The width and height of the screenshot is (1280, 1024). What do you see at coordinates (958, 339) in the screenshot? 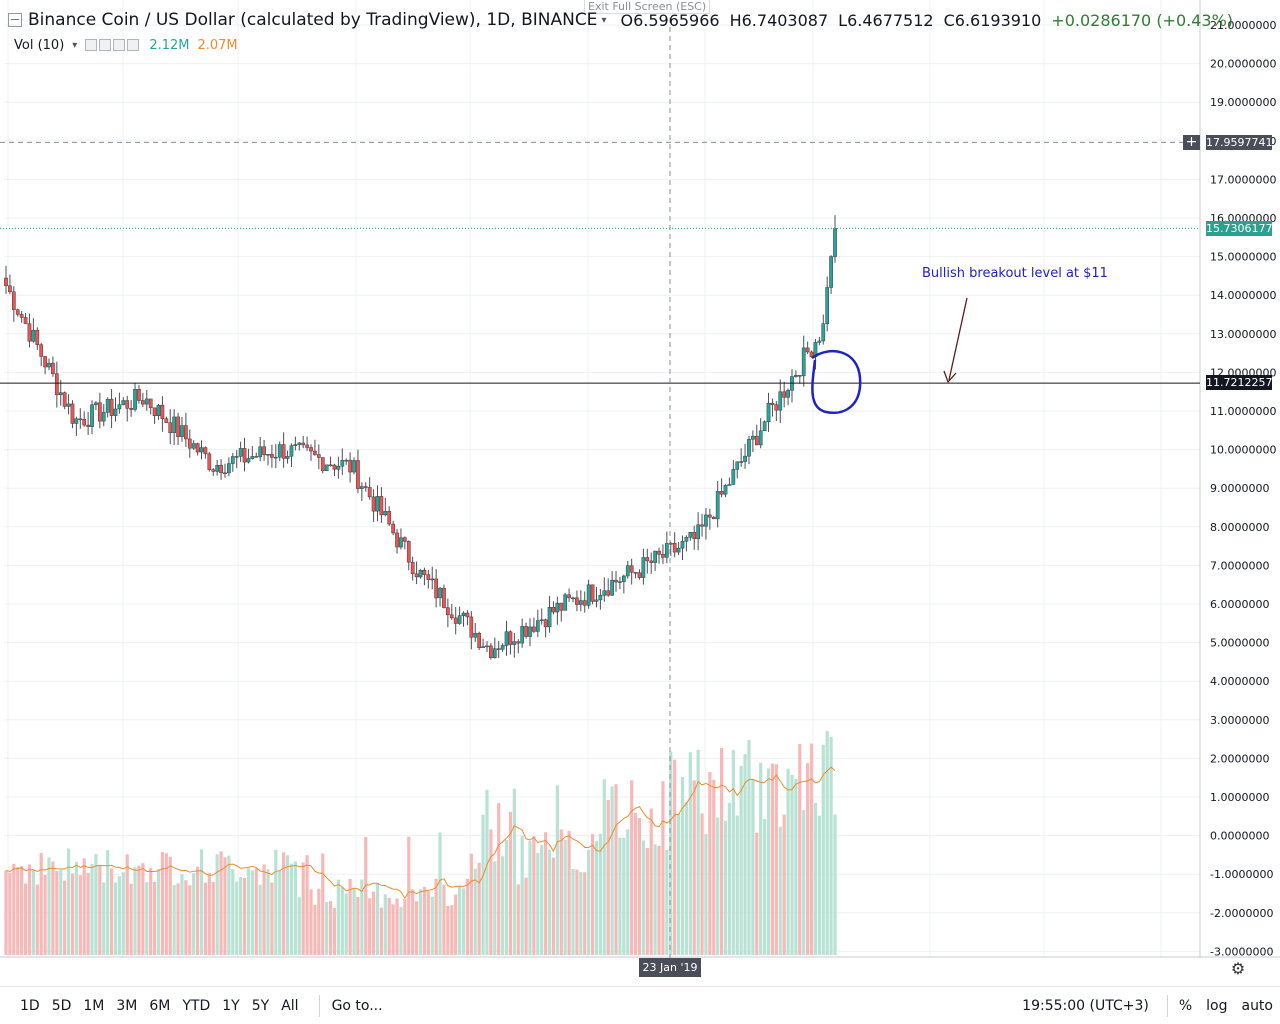
I see `annotation-arrow` at bounding box center [958, 339].